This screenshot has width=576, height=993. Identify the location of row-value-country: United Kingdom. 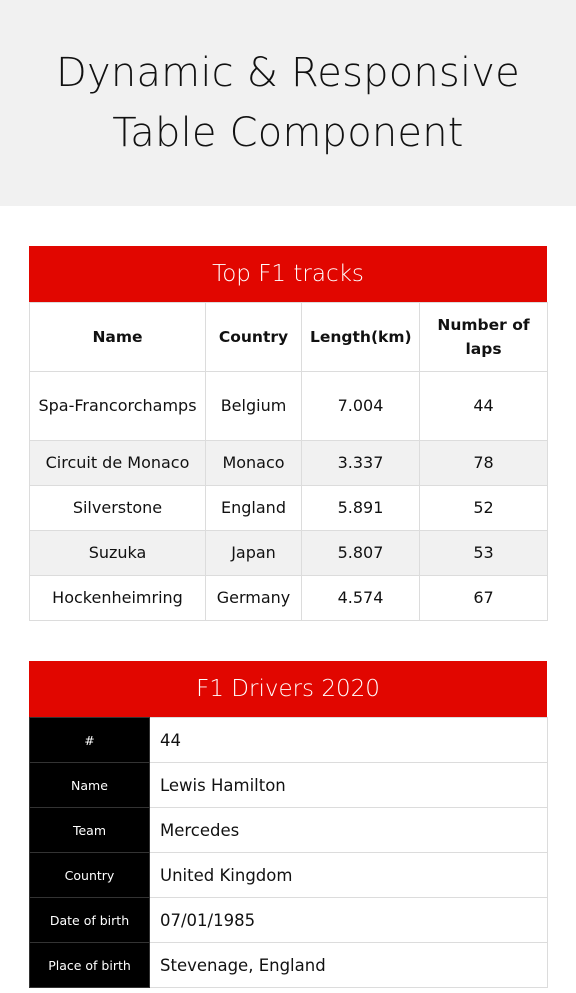
(348, 875).